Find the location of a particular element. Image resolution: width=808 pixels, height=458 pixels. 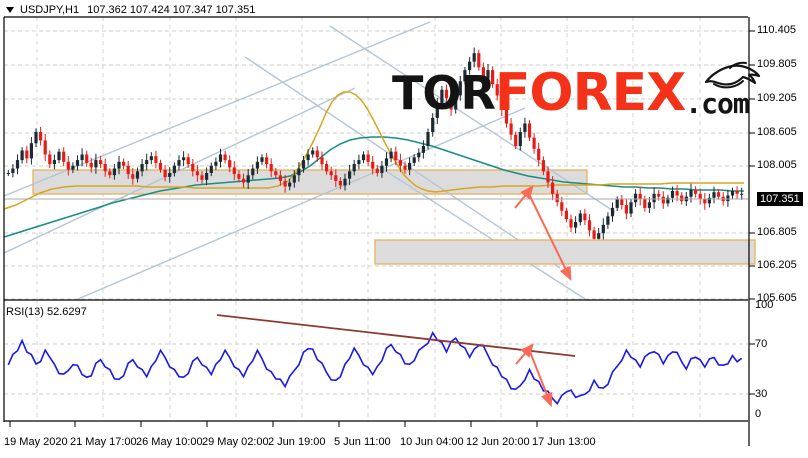

rsi-grid-horizontal is located at coordinates (376, 369).